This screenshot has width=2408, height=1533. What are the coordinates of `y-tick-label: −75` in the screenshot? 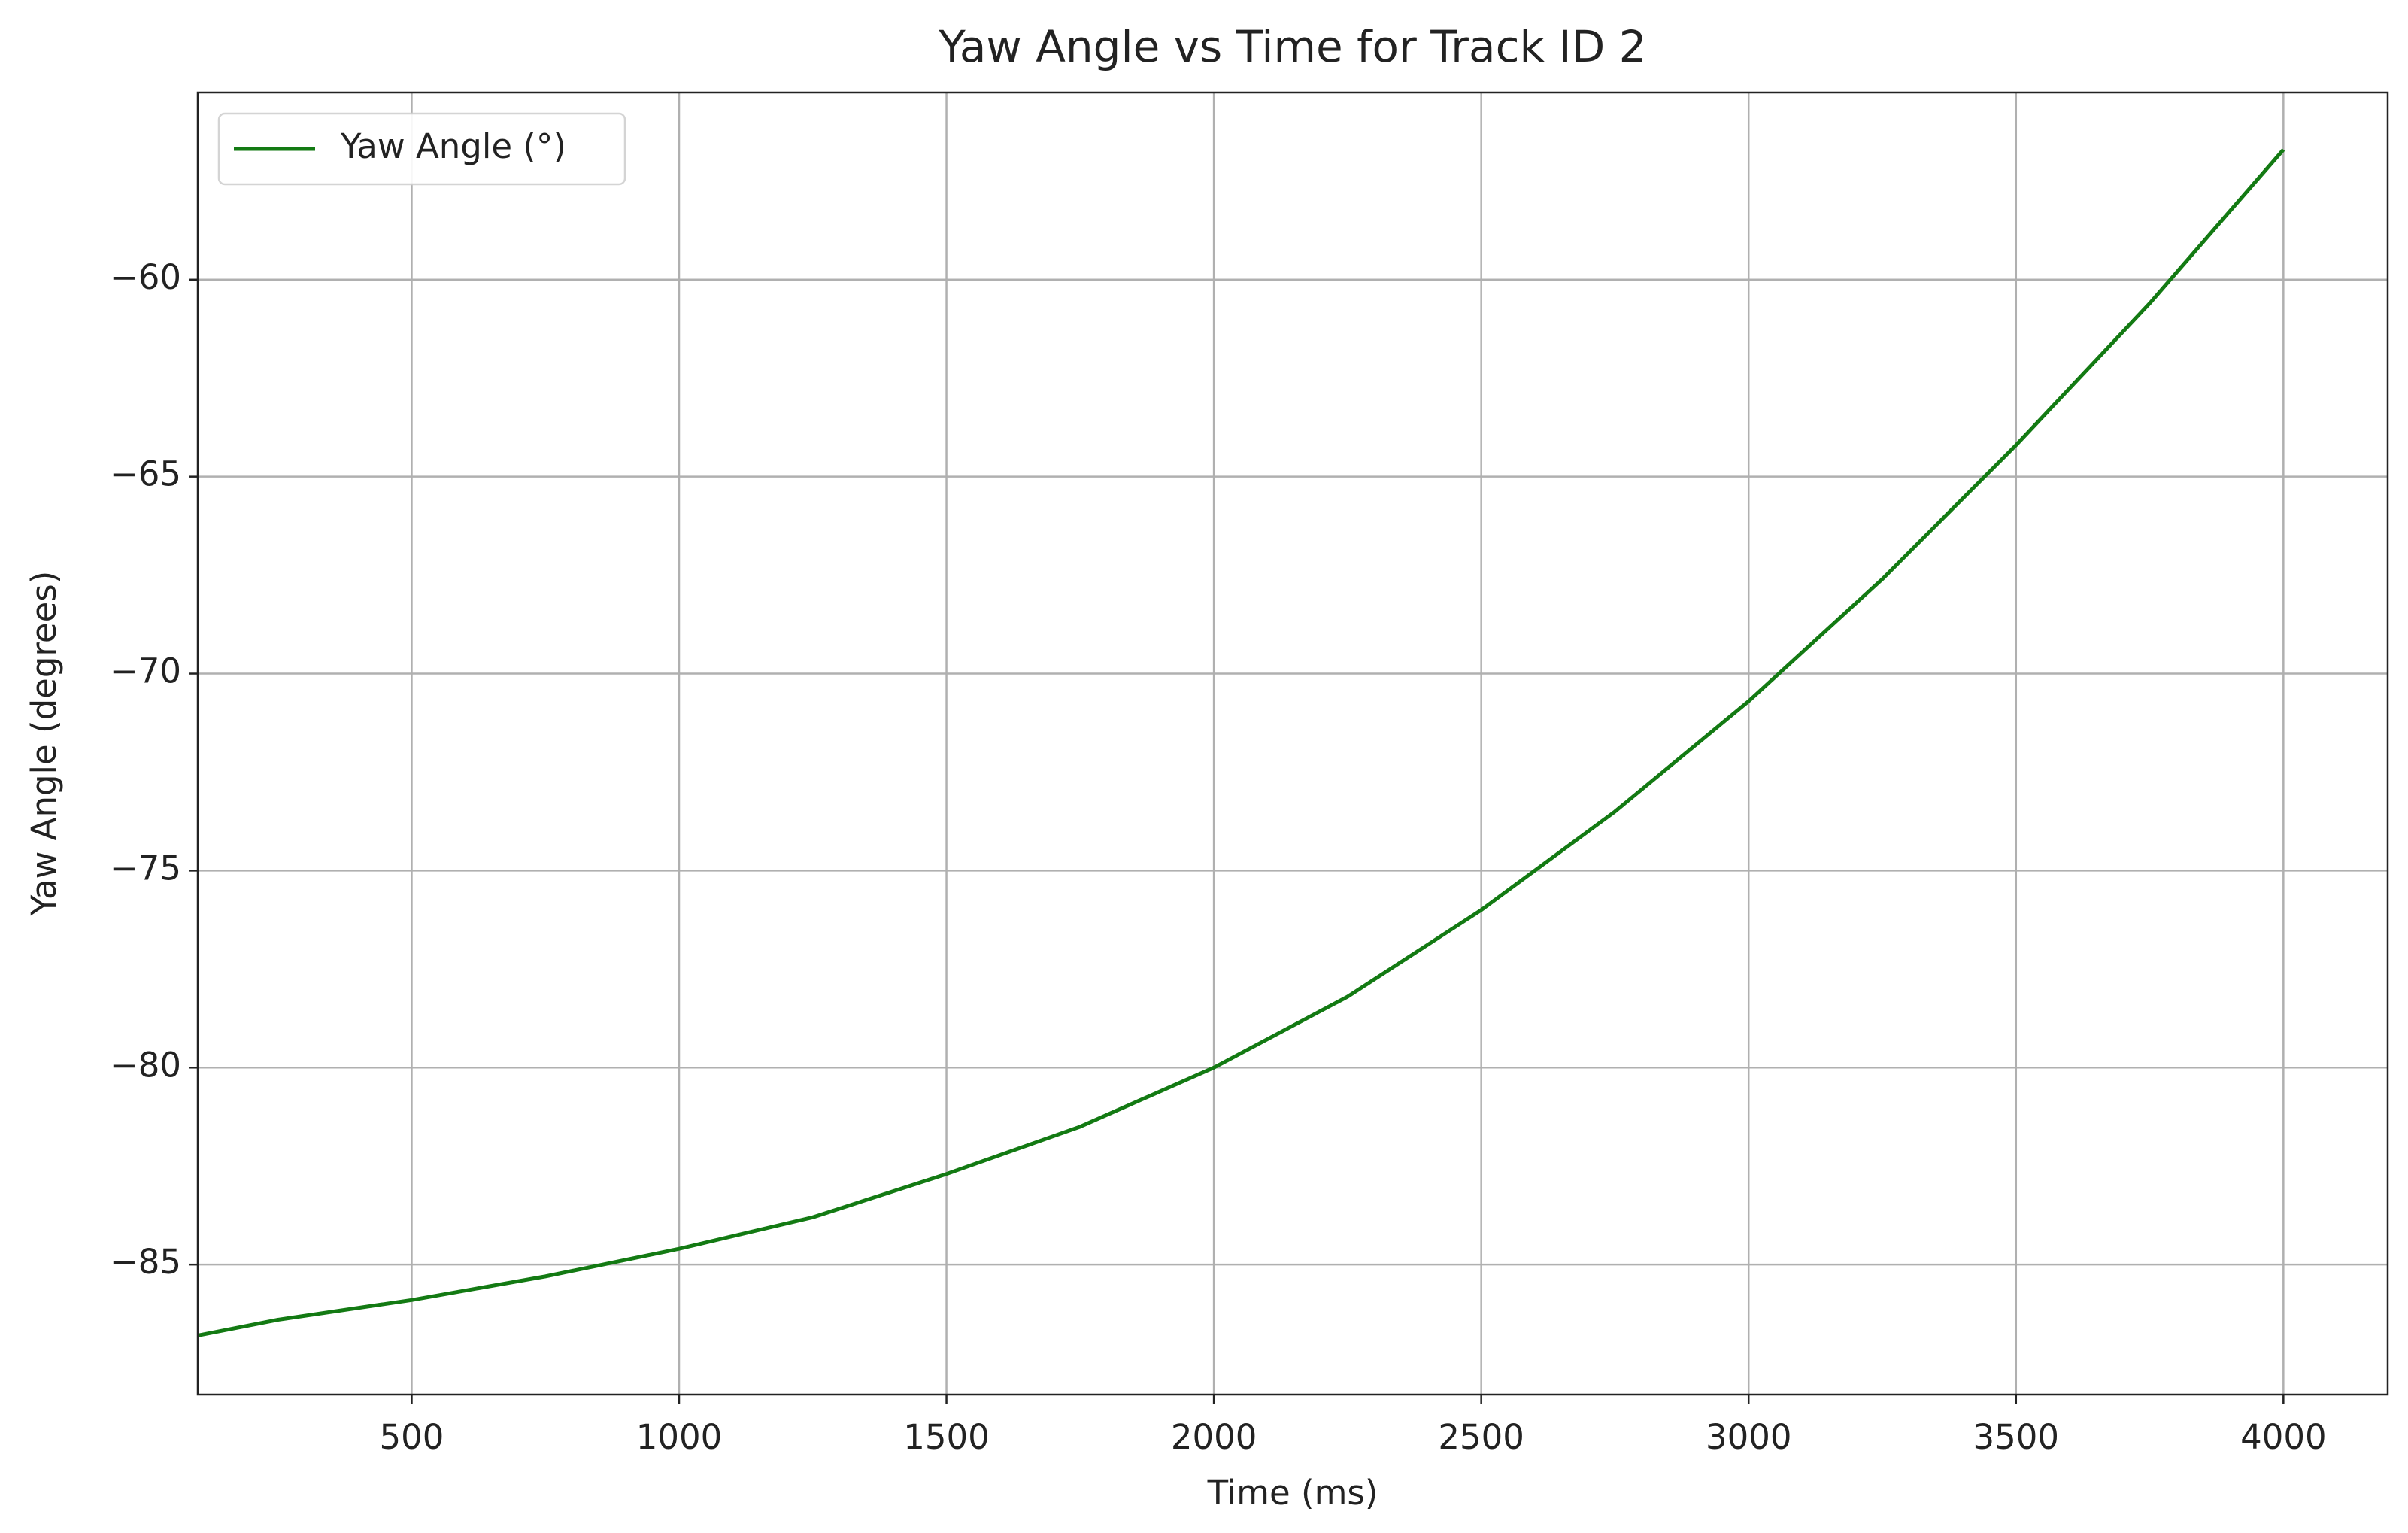 It's located at (145, 868).